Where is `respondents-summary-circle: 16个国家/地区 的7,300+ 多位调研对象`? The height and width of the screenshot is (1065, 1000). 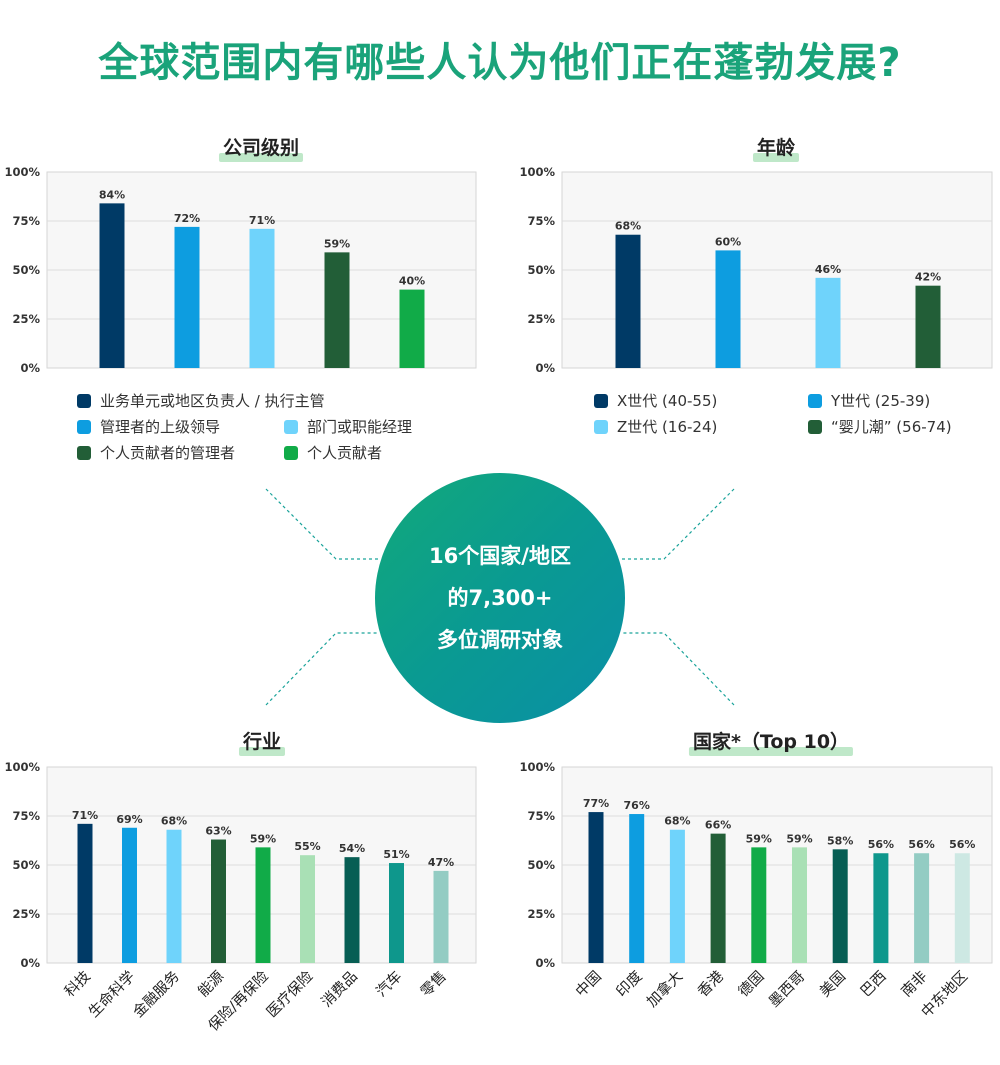 respondents-summary-circle: 16个国家/地区 的7,300+ 多位调研对象 is located at coordinates (500, 598).